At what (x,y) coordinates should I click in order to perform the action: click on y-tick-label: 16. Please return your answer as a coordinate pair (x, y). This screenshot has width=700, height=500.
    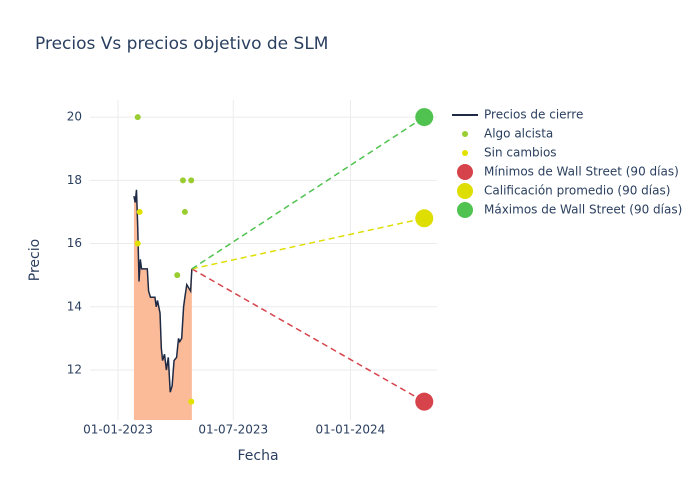
    Looking at the image, I should click on (74, 243).